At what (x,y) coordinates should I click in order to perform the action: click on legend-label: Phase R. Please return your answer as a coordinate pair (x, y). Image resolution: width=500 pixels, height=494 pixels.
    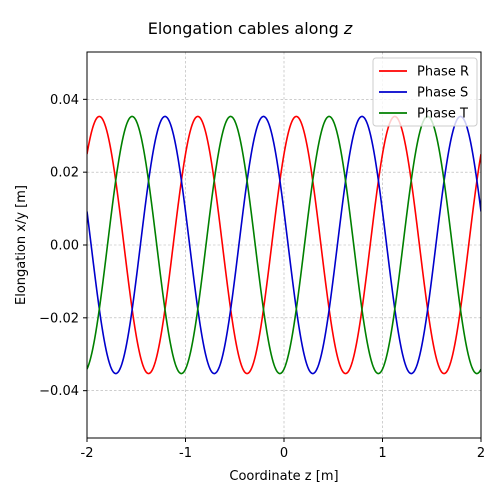
    Looking at the image, I should click on (443, 72).